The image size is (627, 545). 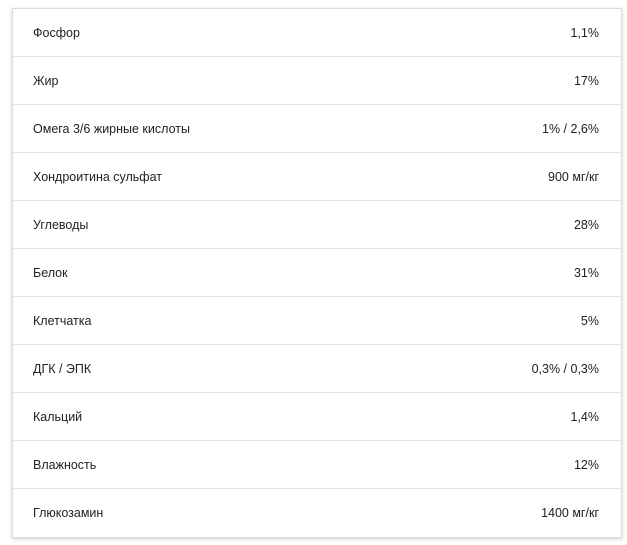 What do you see at coordinates (65, 464) in the screenshot?
I see `nutrient-label: Влажность` at bounding box center [65, 464].